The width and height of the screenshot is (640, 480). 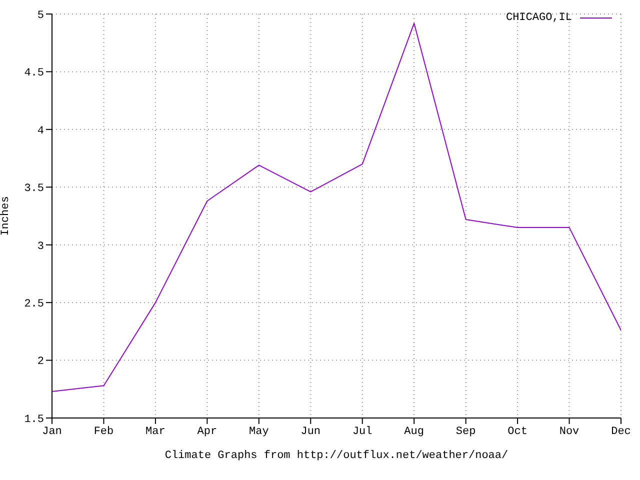 What do you see at coordinates (569, 432) in the screenshot?
I see `x-tick-label: Nov` at bounding box center [569, 432].